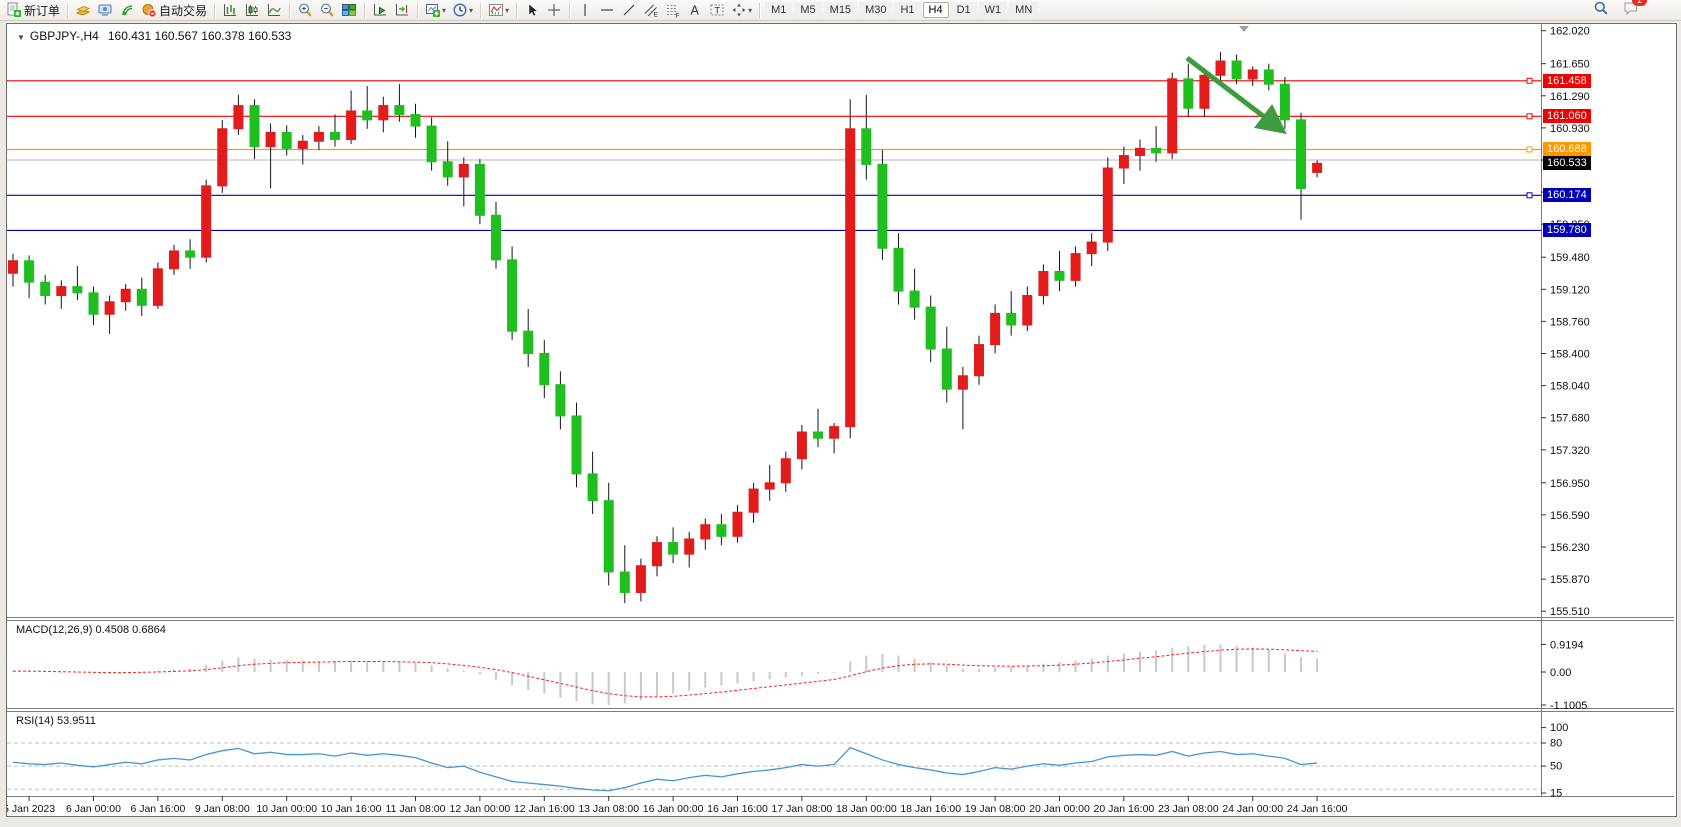 The width and height of the screenshot is (1681, 827). I want to click on zoom-out-button, so click(327, 10).